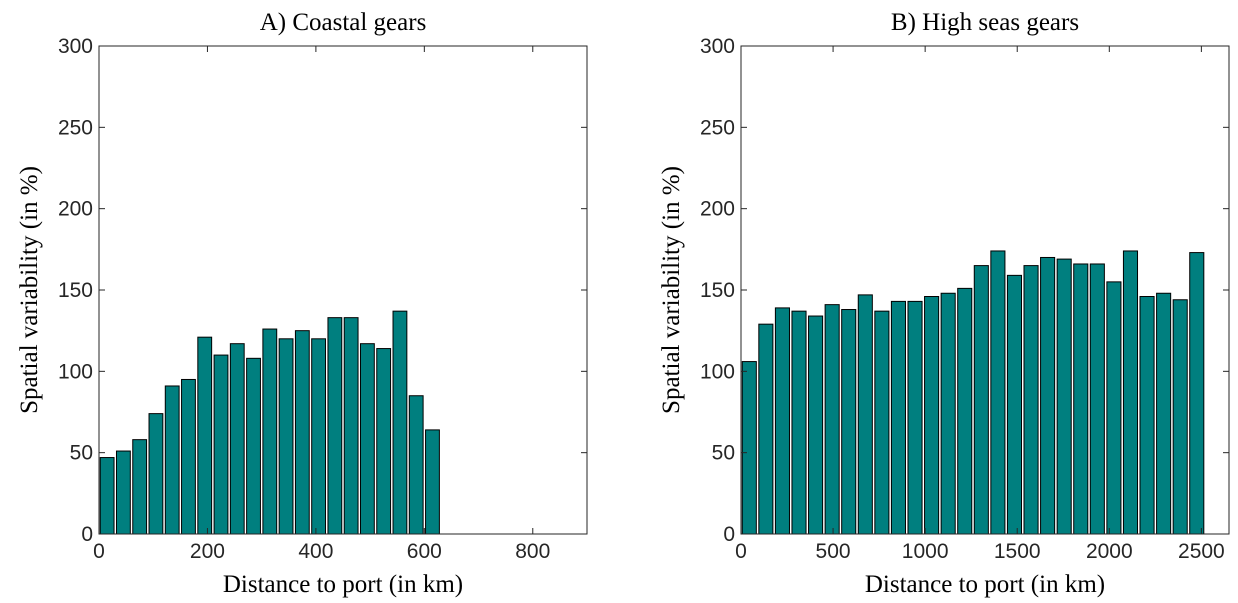  What do you see at coordinates (532, 551) in the screenshot?
I see `x-tick-label: 800` at bounding box center [532, 551].